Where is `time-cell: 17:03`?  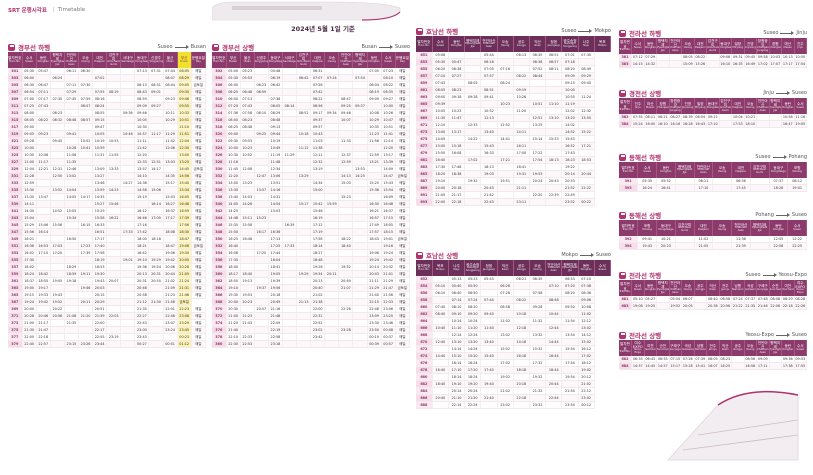 time-cell: 17:03 is located at coordinates (57, 246).